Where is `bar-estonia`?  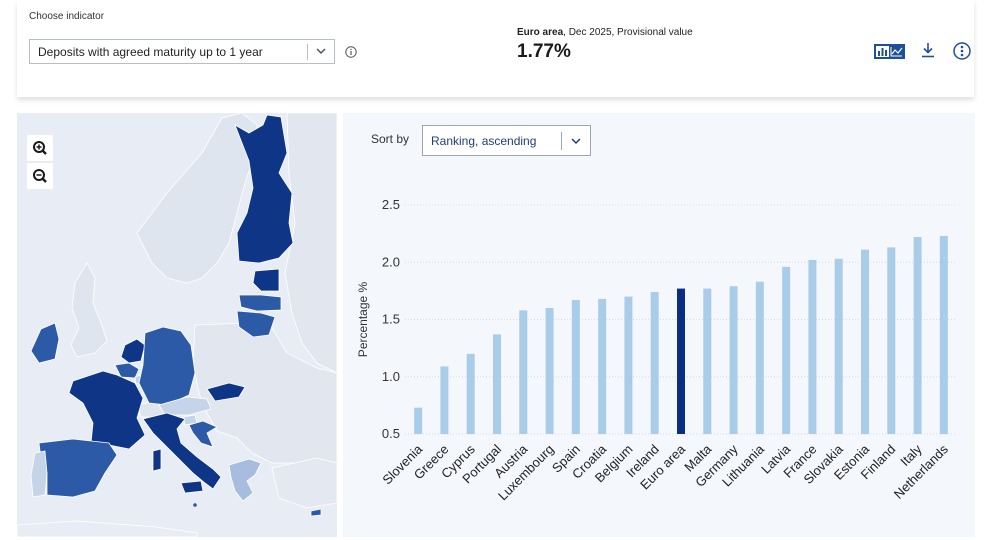 bar-estonia is located at coordinates (865, 341).